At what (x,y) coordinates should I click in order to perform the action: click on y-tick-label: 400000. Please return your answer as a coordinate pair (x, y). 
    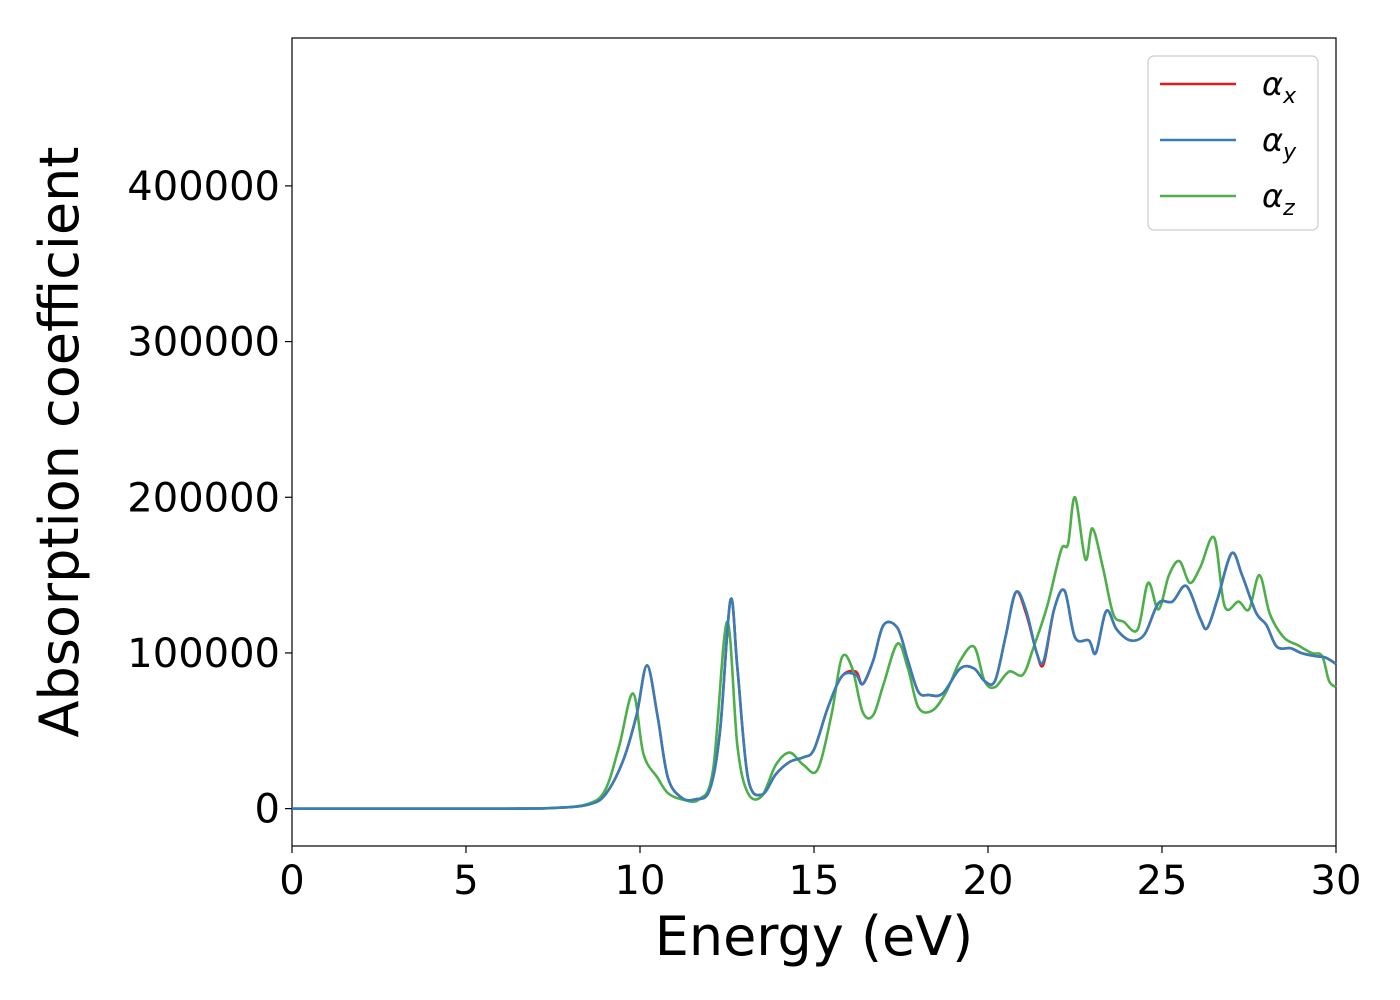
    Looking at the image, I should click on (203, 187).